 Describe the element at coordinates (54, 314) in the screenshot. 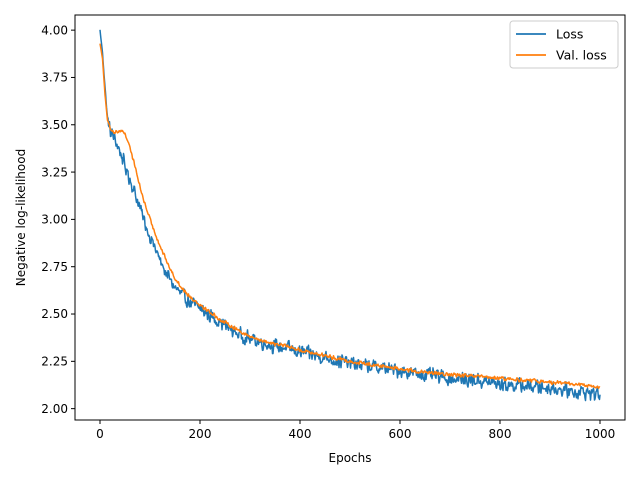

I see `y-tick-label: 2.50` at that location.